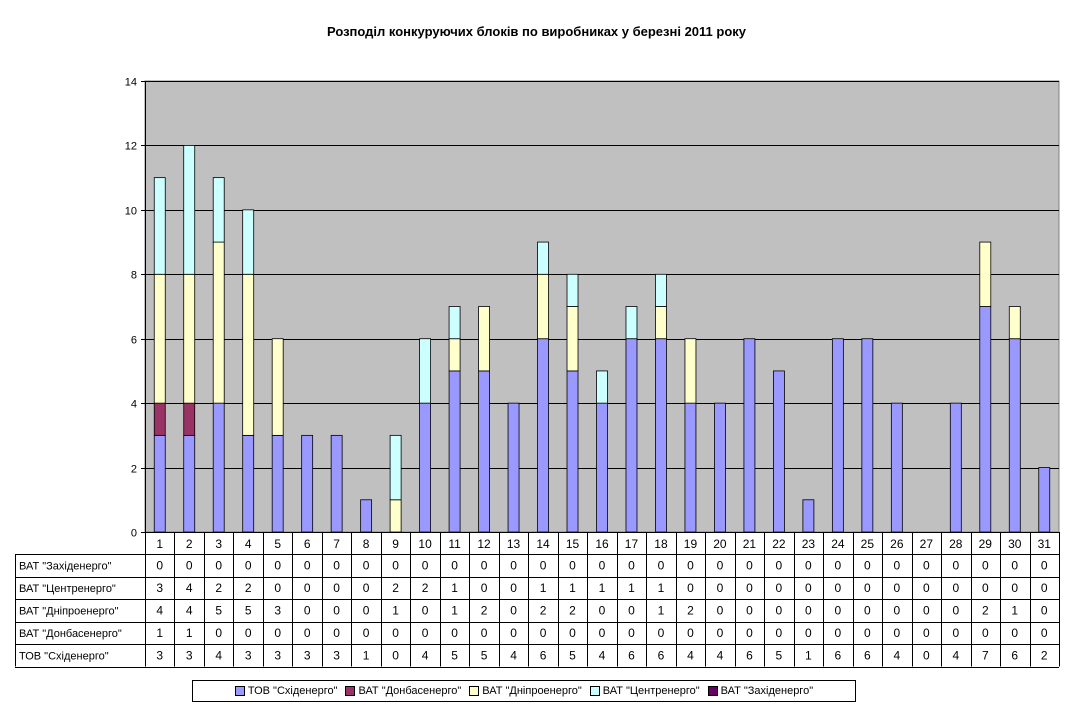  Describe the element at coordinates (750, 544) in the screenshot. I see `x-tick-label: 21` at that location.